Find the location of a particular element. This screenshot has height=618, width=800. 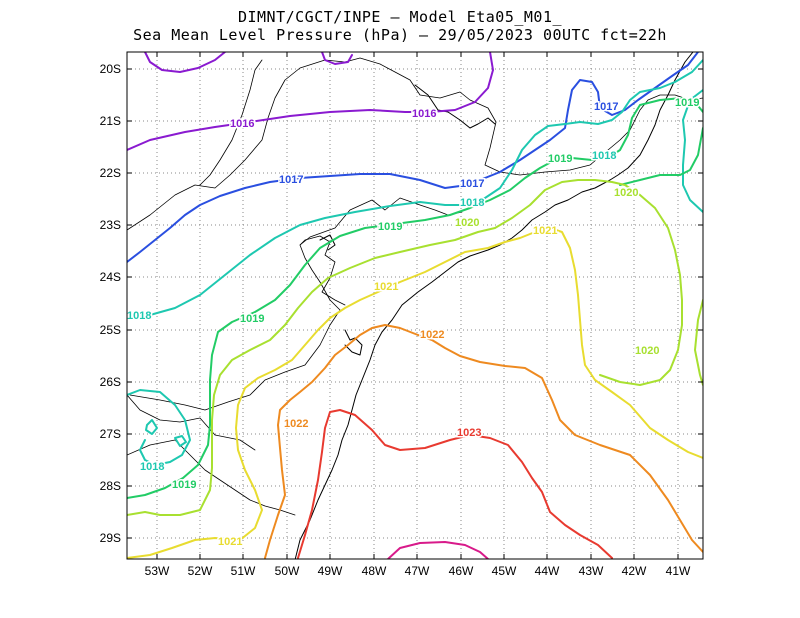

lon-label: 53W is located at coordinates (157, 571).